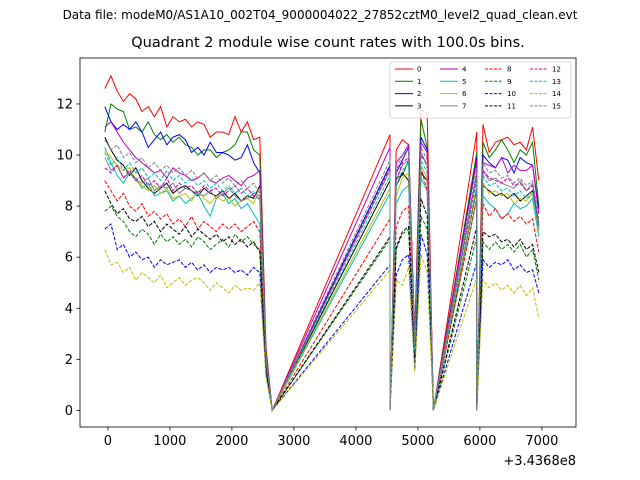 The image size is (640, 480). Describe the element at coordinates (539, 461) in the screenshot. I see `x-offset-label: +3.4368e8` at that location.